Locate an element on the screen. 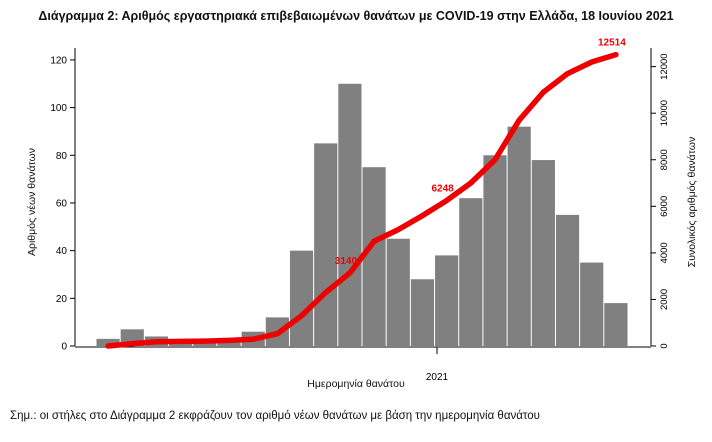 Image resolution: width=712 pixels, height=442 pixels. y-left-tick-label: 40 is located at coordinates (62, 251).